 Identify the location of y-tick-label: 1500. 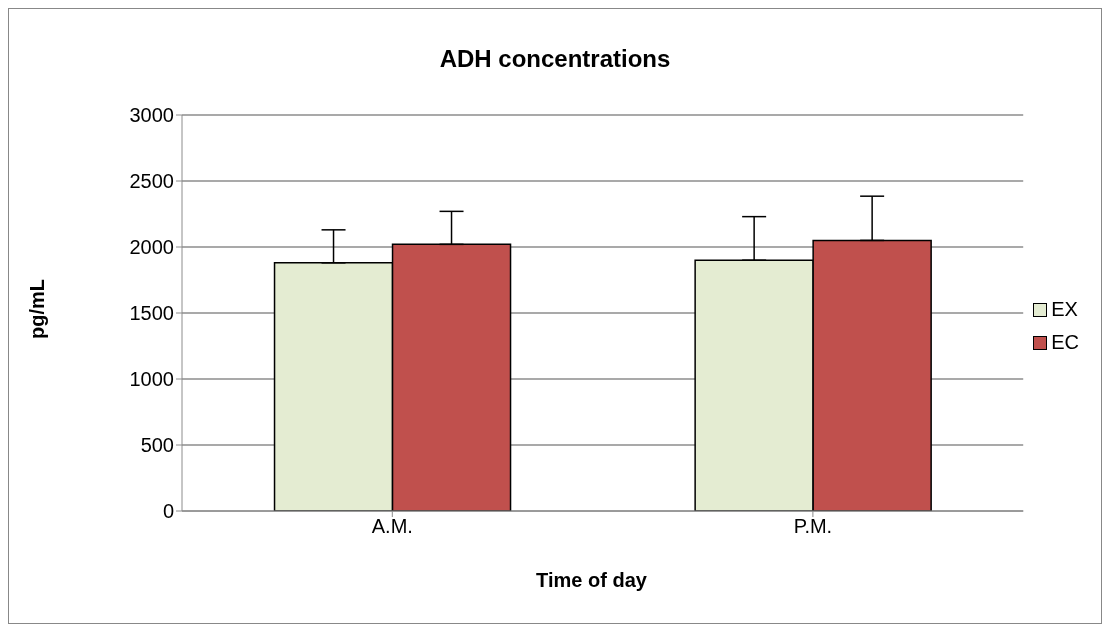
(151, 313).